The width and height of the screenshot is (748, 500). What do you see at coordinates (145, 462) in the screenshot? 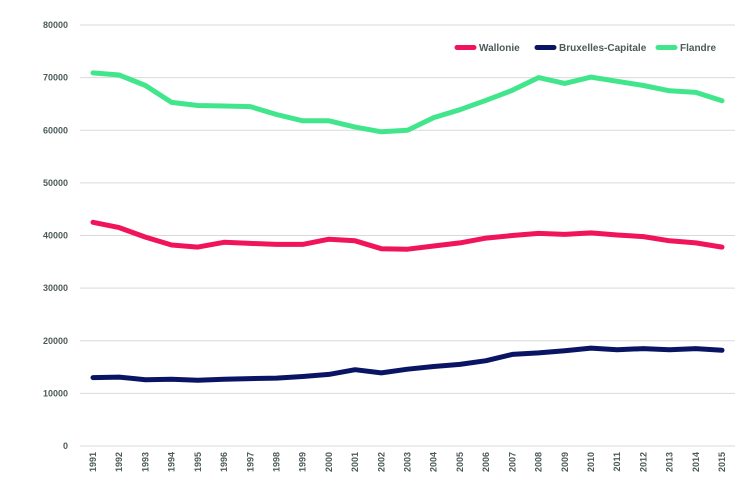
I see `x-tick-label: 1993` at bounding box center [145, 462].